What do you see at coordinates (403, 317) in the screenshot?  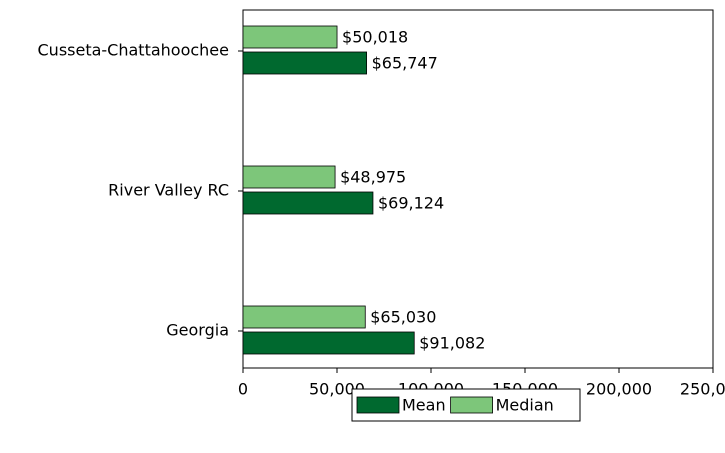 I see `value-label: $65,030` at bounding box center [403, 317].